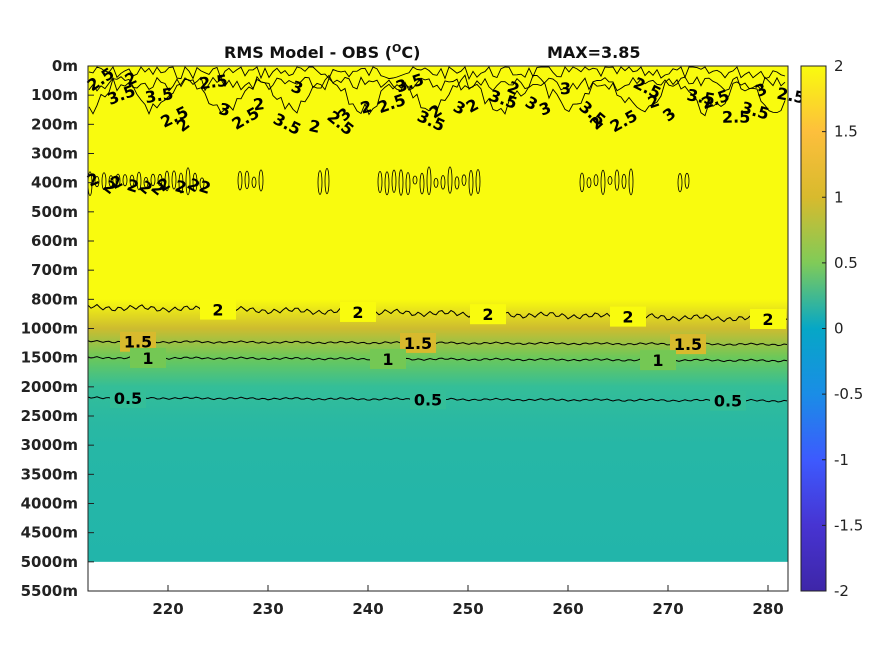 This screenshot has height=656, width=875. What do you see at coordinates (54, 270) in the screenshot?
I see `y-tick-label: 700m` at bounding box center [54, 270].